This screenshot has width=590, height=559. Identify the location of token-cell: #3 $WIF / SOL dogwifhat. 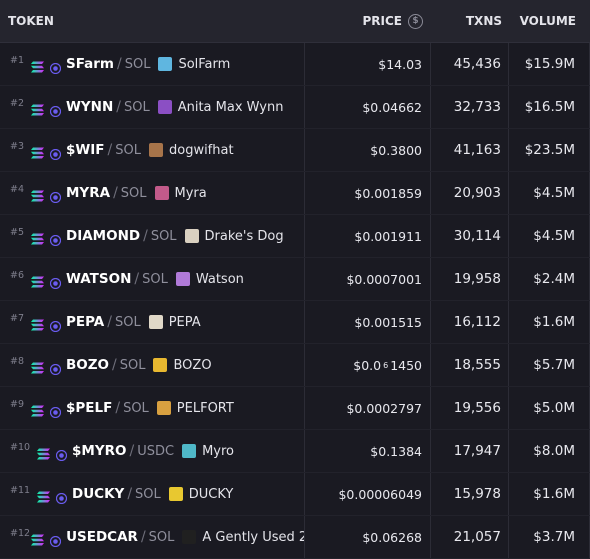
(152, 150).